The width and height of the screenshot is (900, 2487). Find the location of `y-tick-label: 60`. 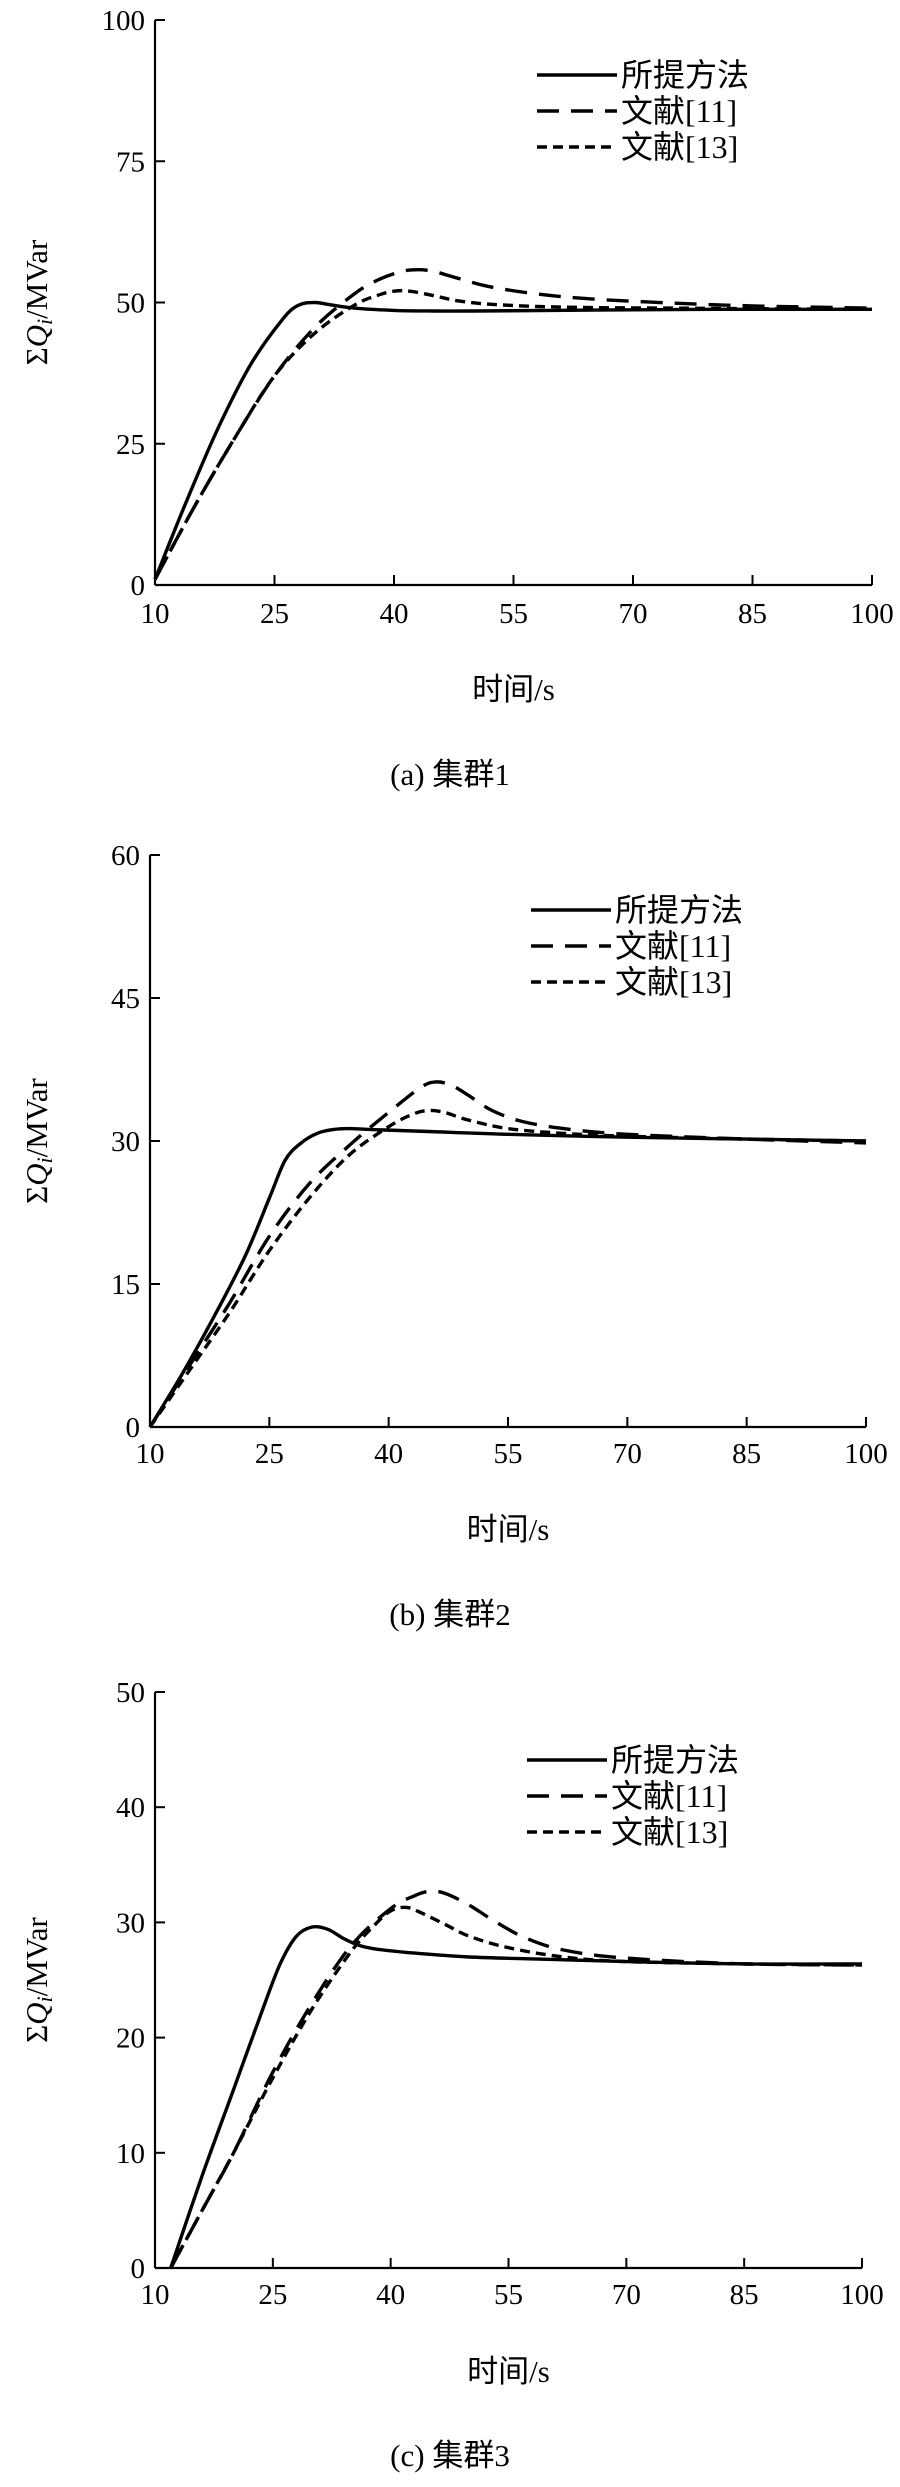

y-tick-label: 60 is located at coordinates (125, 856).